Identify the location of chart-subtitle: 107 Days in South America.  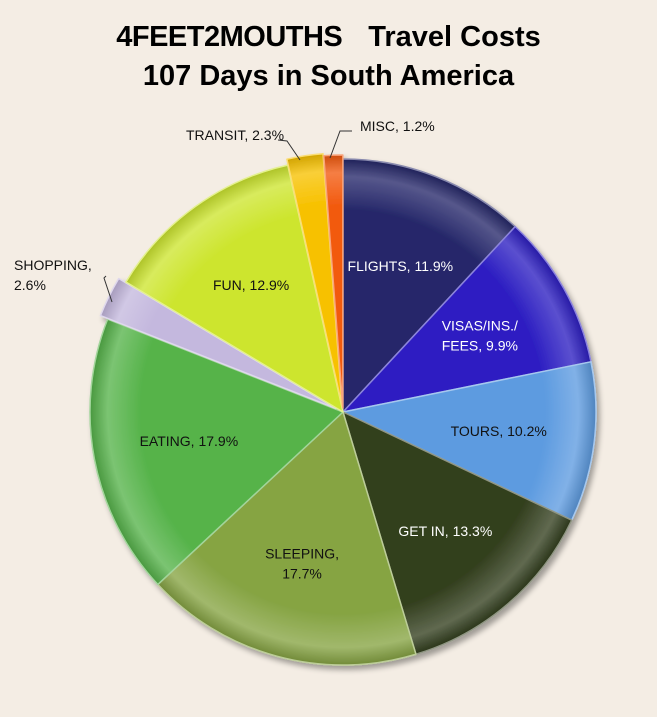
(328, 76).